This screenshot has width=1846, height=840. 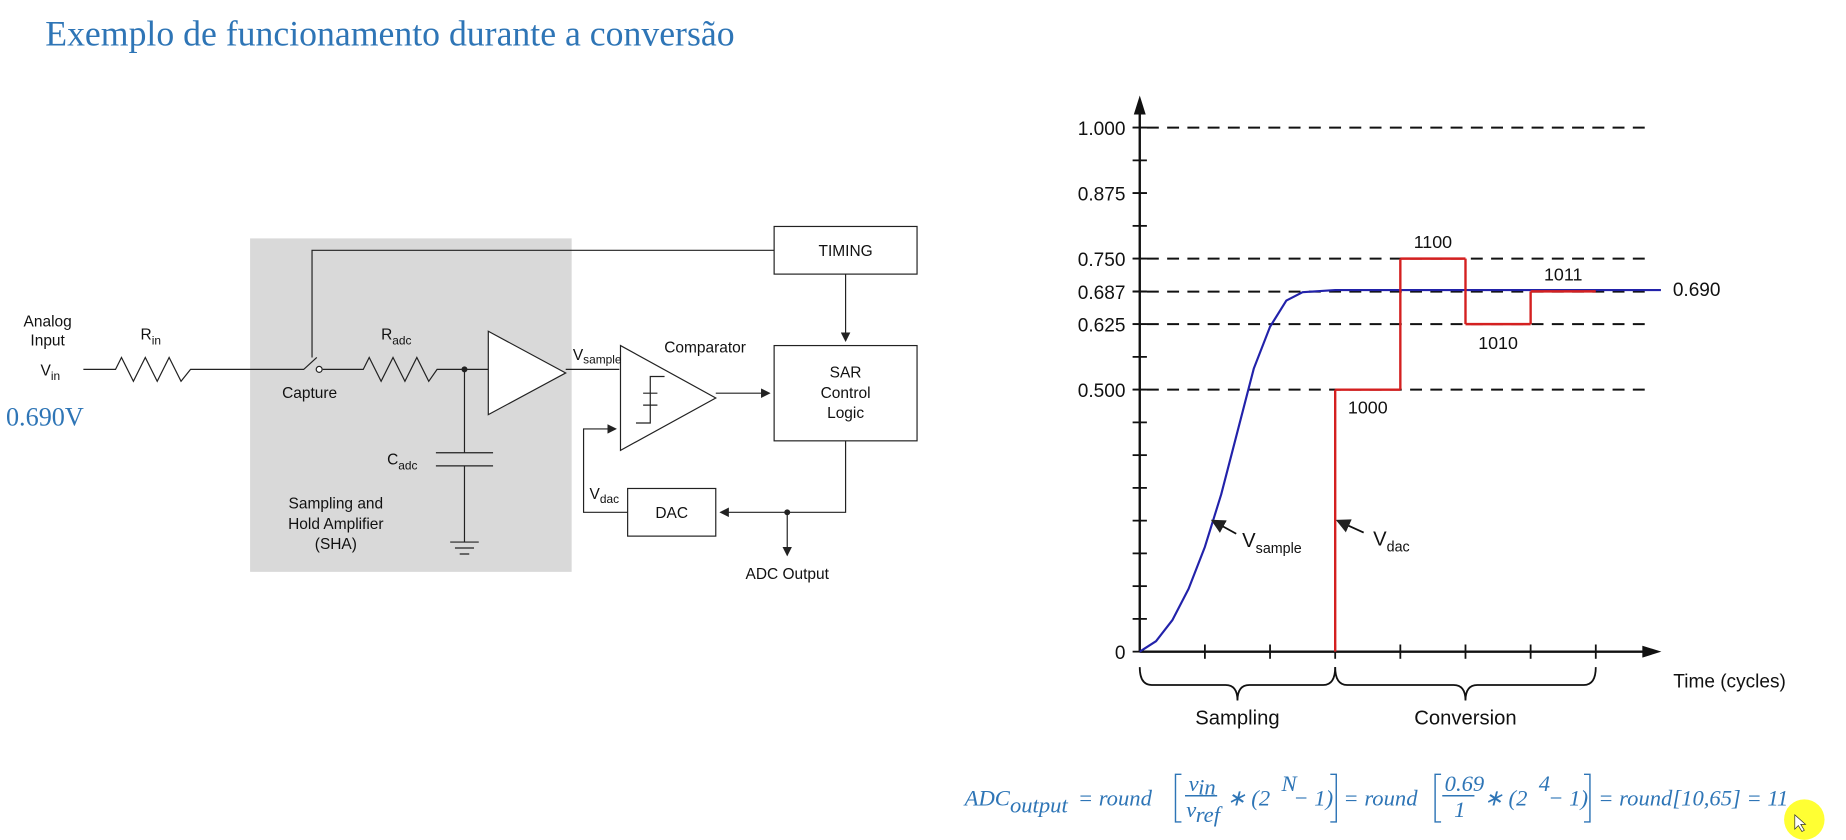 I want to click on label: Control, so click(x=846, y=393).